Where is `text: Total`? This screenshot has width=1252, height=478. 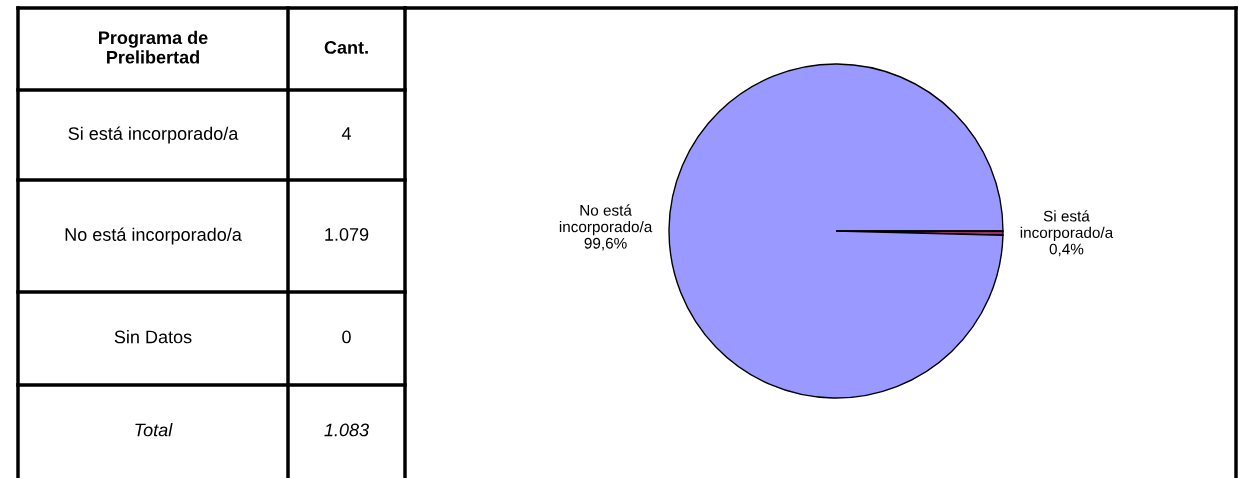
text: Total is located at coordinates (154, 430).